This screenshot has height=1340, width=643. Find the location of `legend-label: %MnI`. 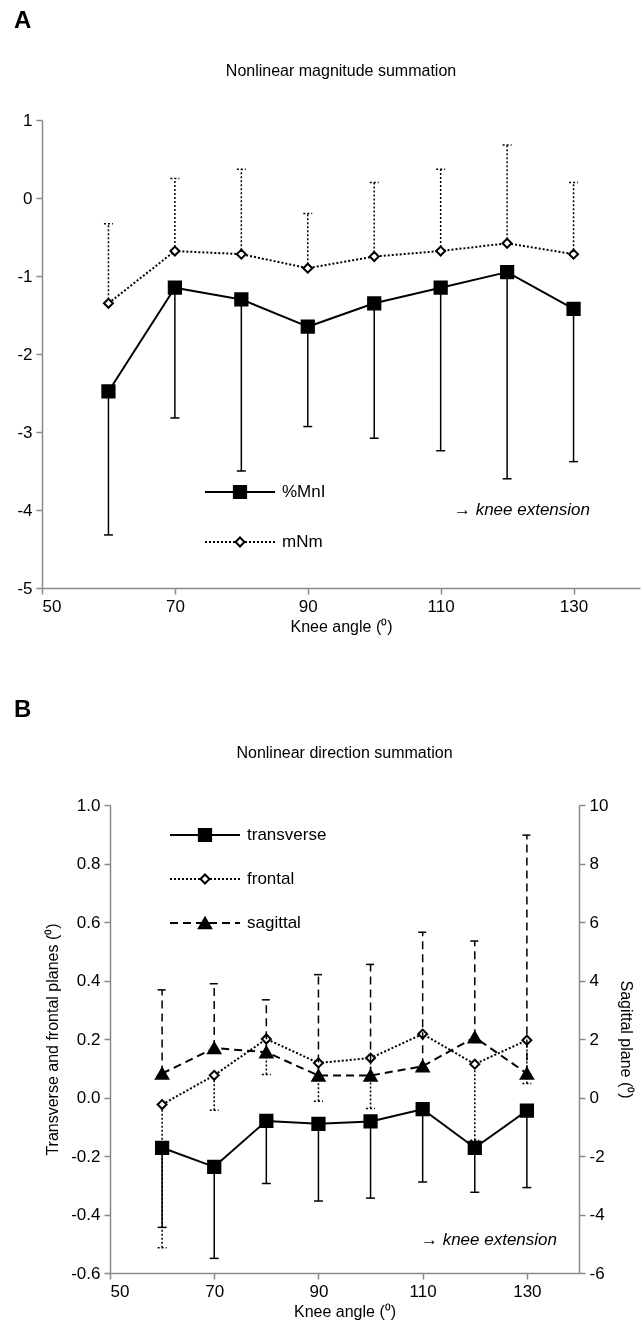

legend-label: %MnI is located at coordinates (304, 491).